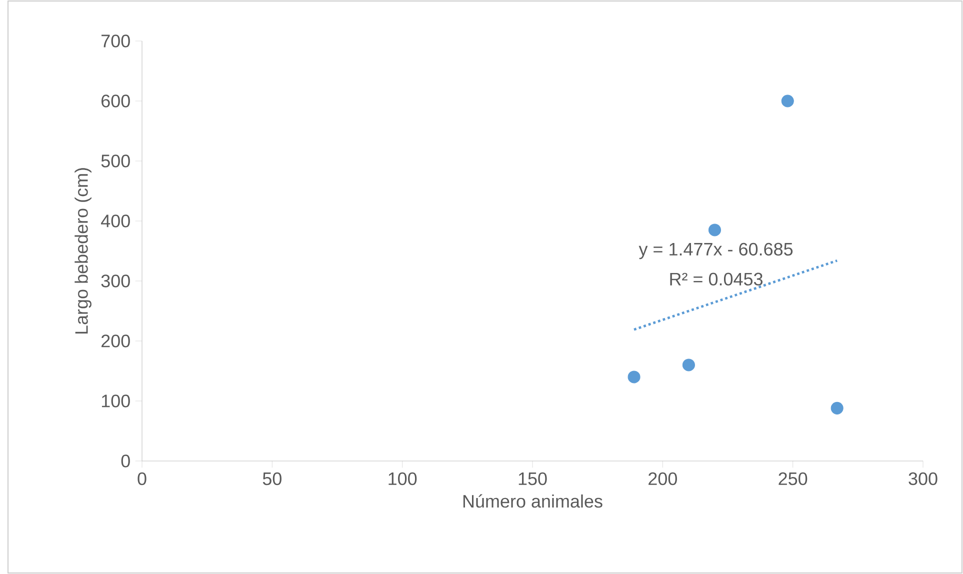  What do you see at coordinates (116, 41) in the screenshot?
I see `y-tick-label: 700` at bounding box center [116, 41].